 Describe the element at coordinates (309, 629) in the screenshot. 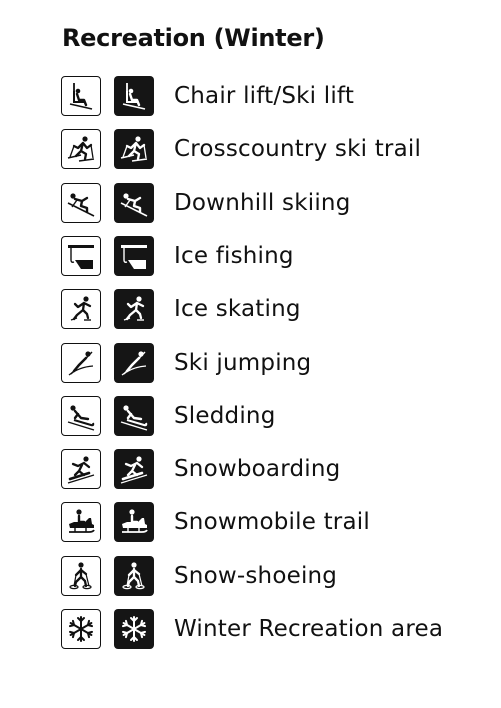

I see `legend-label: Winter Recreation area` at that location.